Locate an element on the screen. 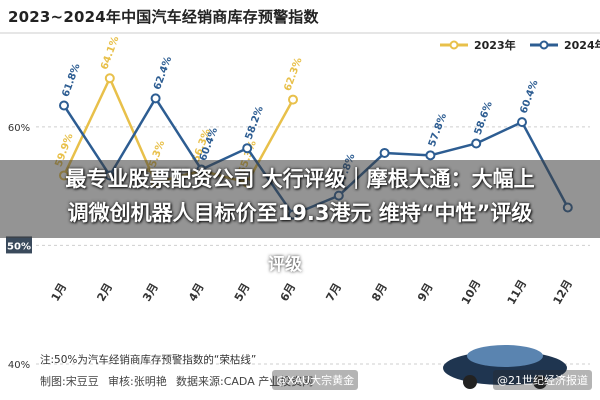  threshold-tick-box is located at coordinates (19, 245).